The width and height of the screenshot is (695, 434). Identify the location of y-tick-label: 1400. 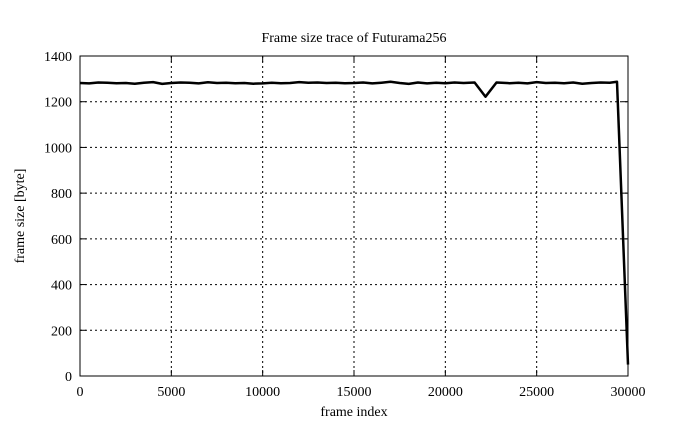
(58, 57).